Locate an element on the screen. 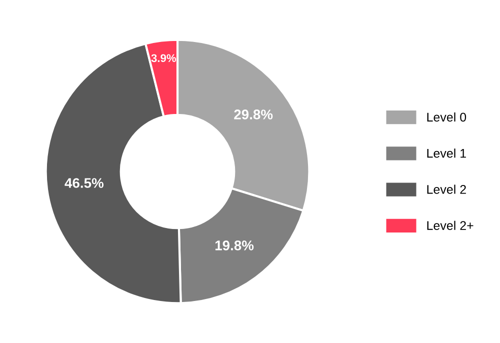 The height and width of the screenshot is (343, 500). legend-label: Level 0 is located at coordinates (446, 117).